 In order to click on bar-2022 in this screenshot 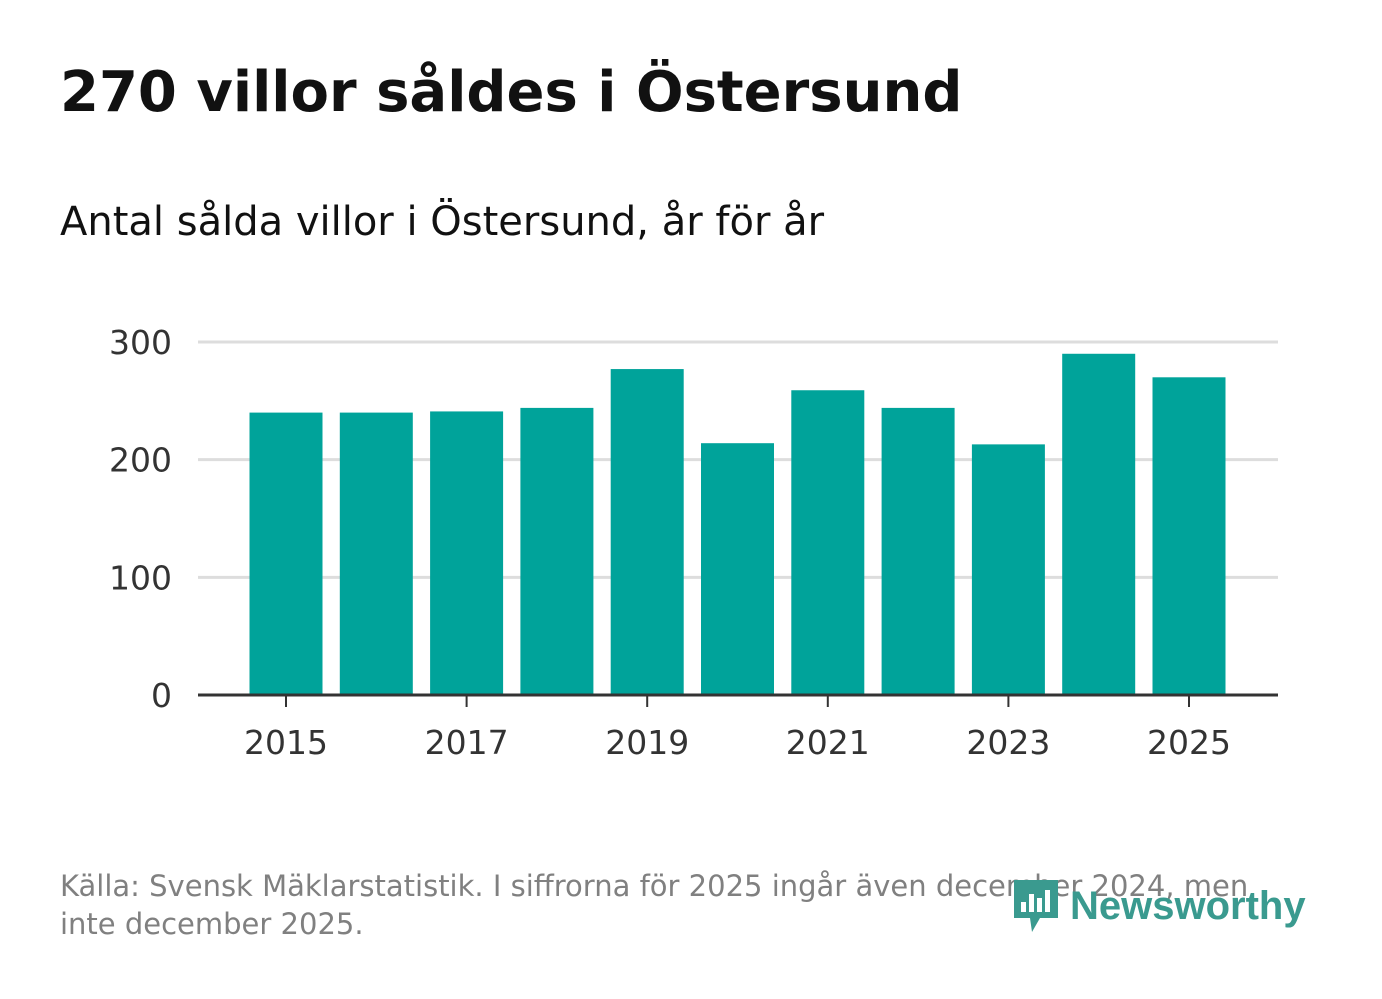, I will do `click(918, 551)`.